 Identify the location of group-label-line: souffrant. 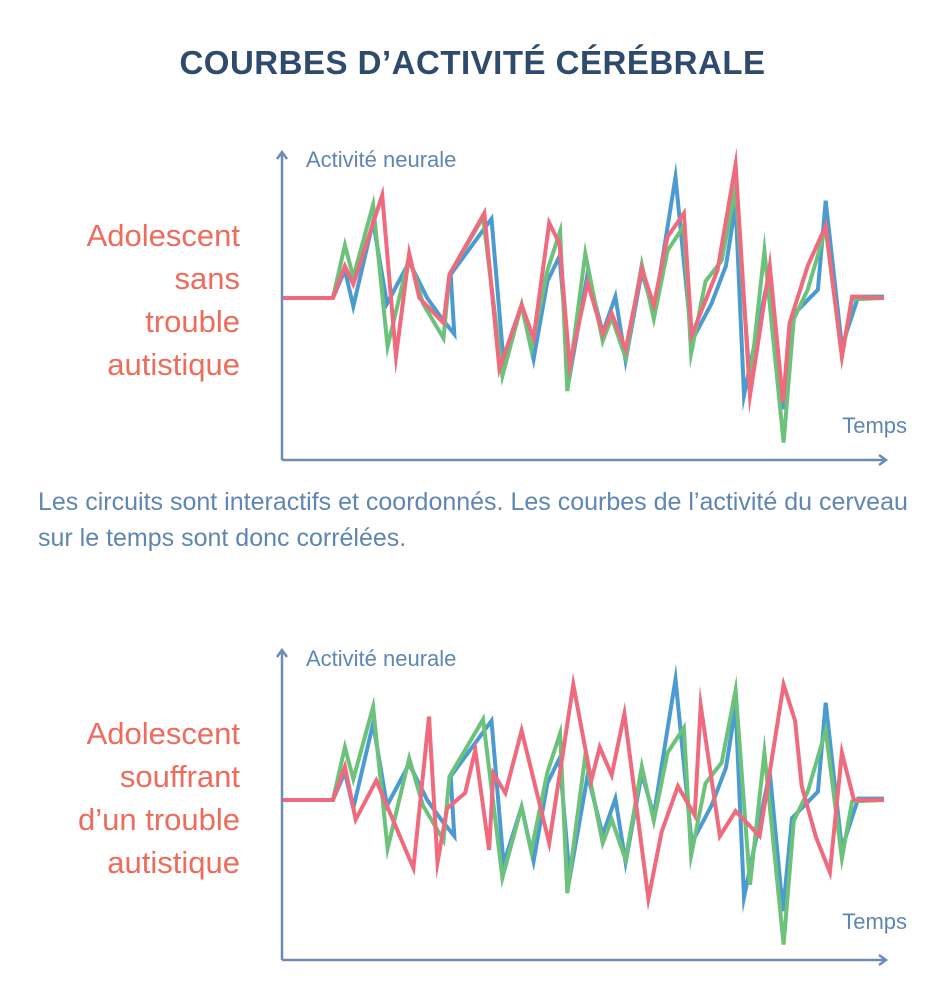
(179, 776).